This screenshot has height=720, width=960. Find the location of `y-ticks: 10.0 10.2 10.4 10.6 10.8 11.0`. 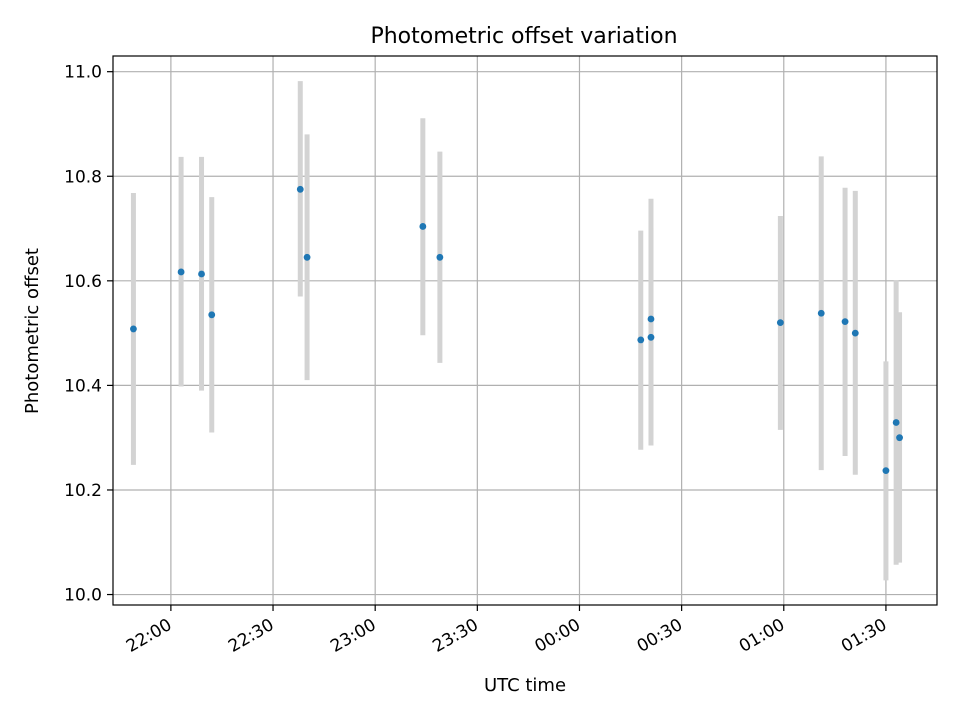

y-ticks: 10.0 10.2 10.4 10.6 10.8 11.0 is located at coordinates (88, 334).